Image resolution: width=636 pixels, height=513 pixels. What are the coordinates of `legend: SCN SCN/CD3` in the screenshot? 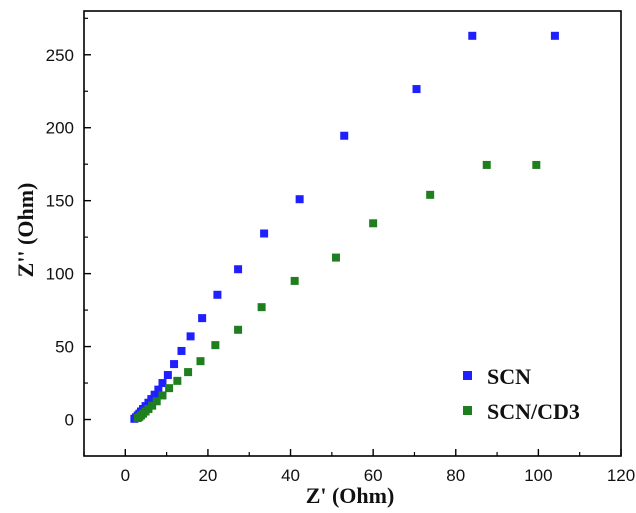 It's located at (521, 394).